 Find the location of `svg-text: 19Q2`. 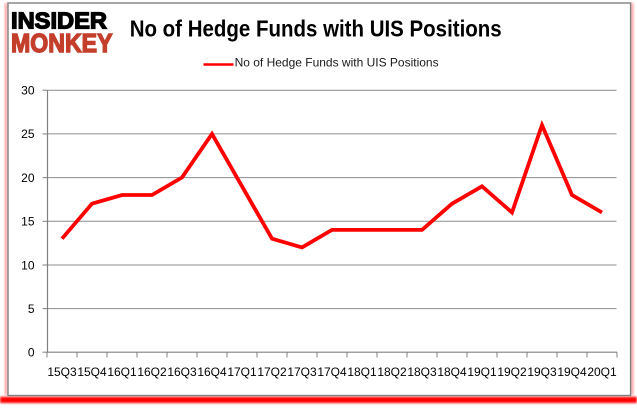

svg-text: 19Q2 is located at coordinates (512, 372).